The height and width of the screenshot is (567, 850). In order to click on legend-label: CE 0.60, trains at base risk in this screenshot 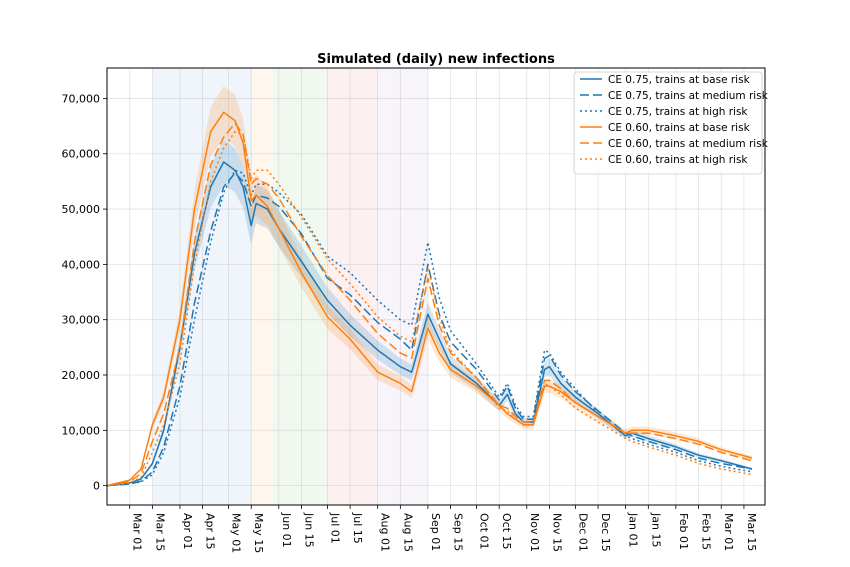, I will do `click(679, 128)`.